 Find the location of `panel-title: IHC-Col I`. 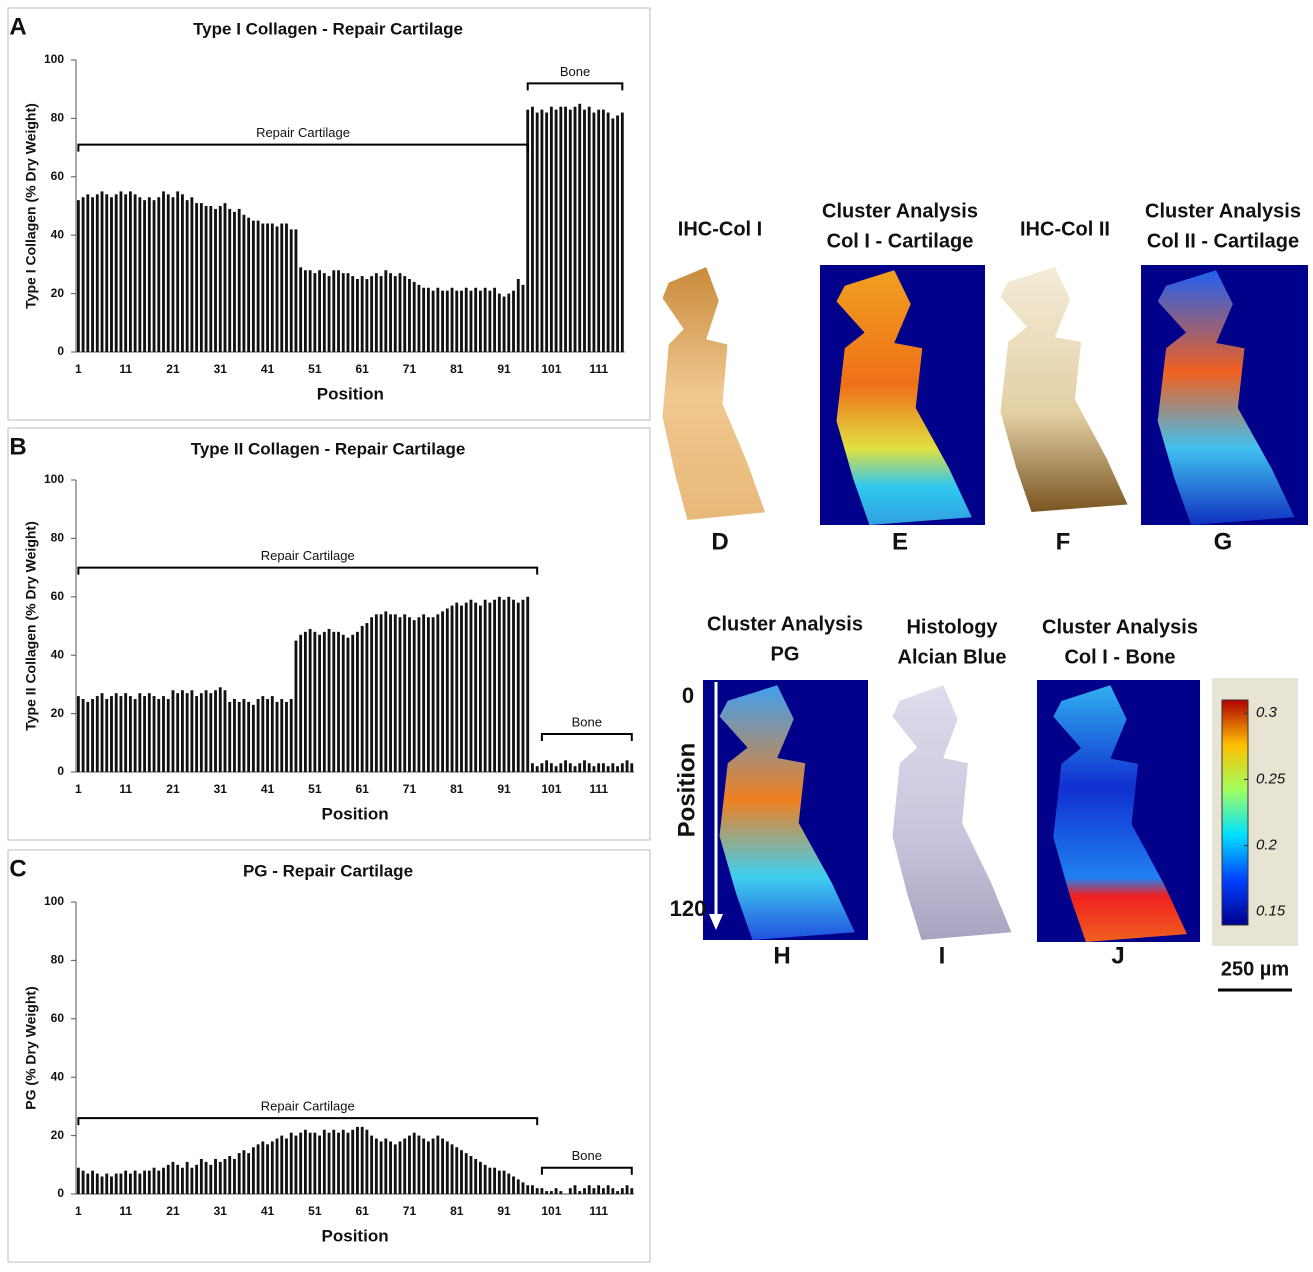

panel-title: IHC-Col I is located at coordinates (720, 229).